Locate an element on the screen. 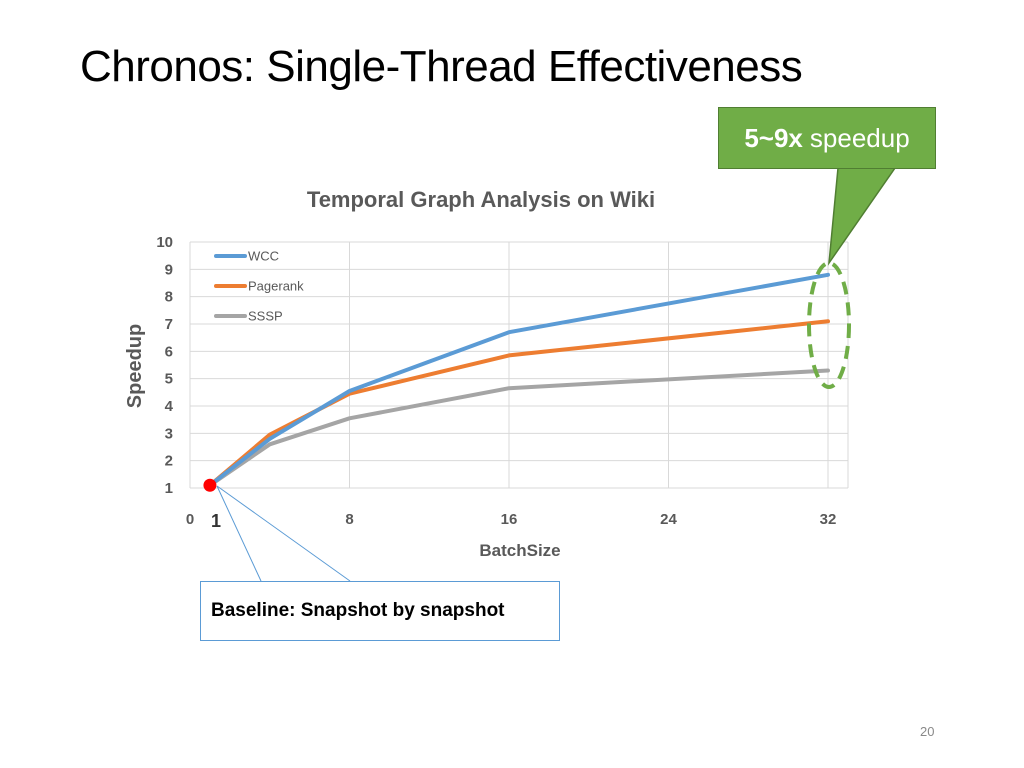 Image resolution: width=1024 pixels, height=768 pixels. y-tick-label: 5 is located at coordinates (169, 379).